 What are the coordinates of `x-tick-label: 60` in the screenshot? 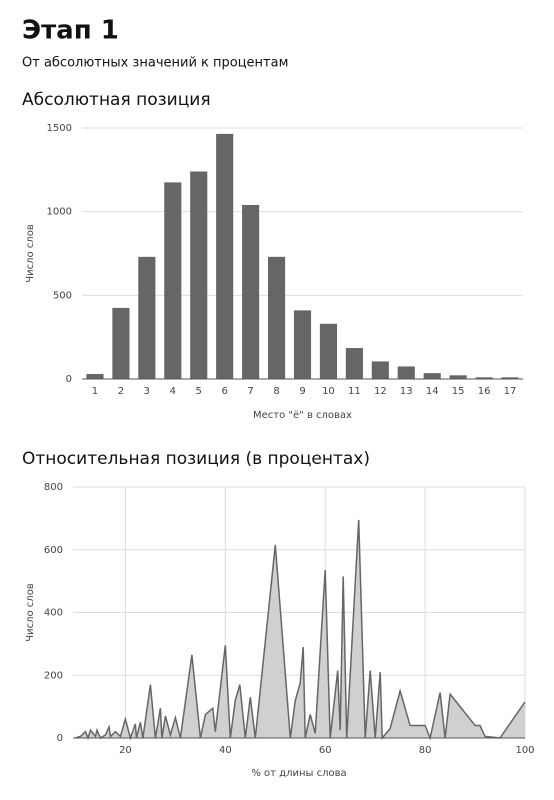 It's located at (325, 750).